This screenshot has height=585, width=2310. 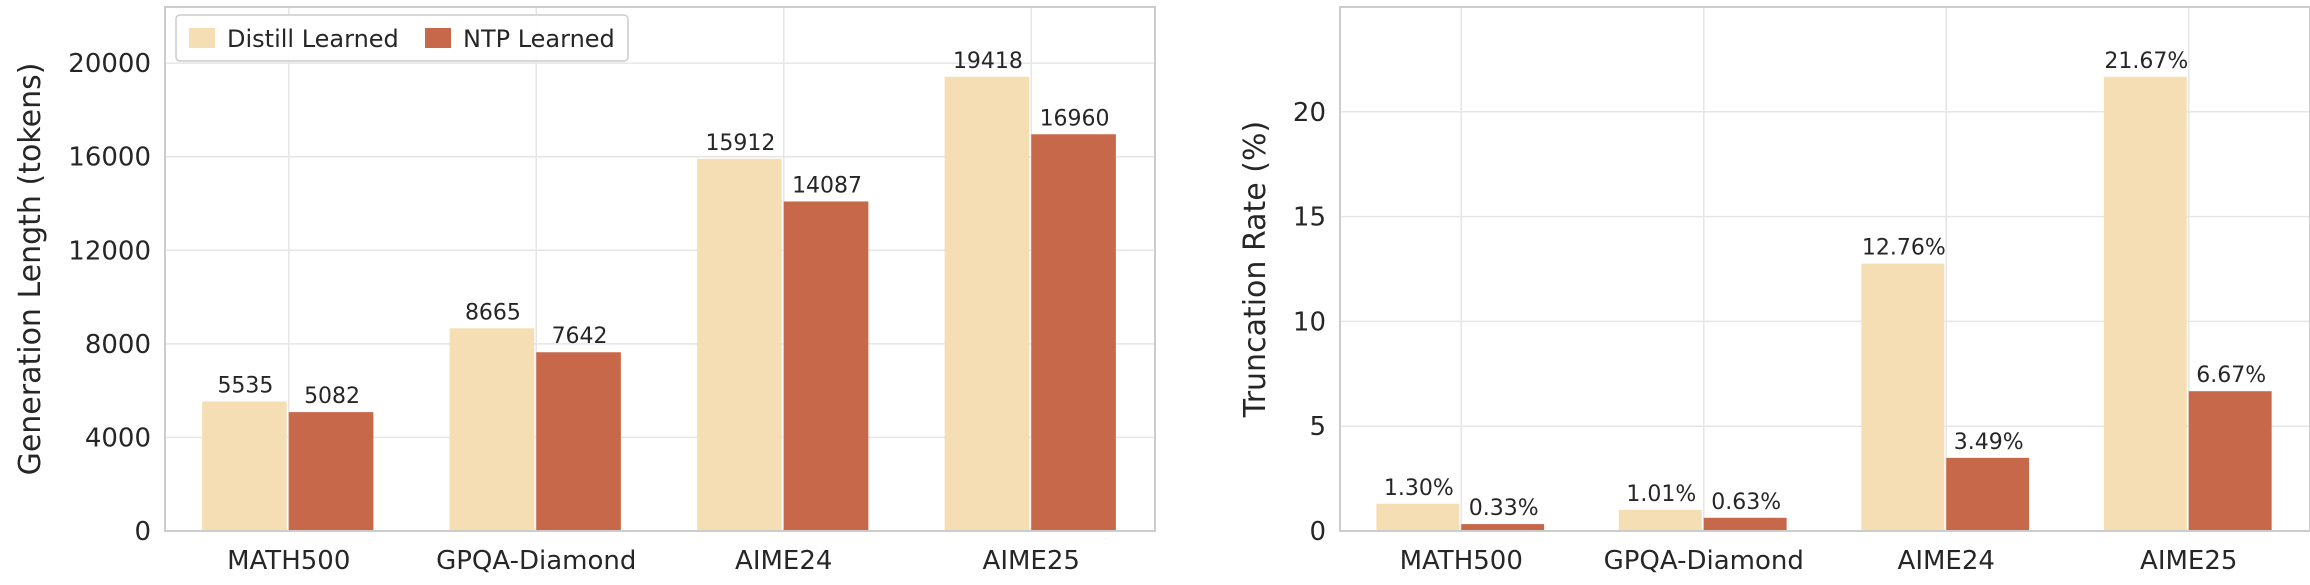 What do you see at coordinates (1309, 322) in the screenshot?
I see `y-tick-label: 10` at bounding box center [1309, 322].